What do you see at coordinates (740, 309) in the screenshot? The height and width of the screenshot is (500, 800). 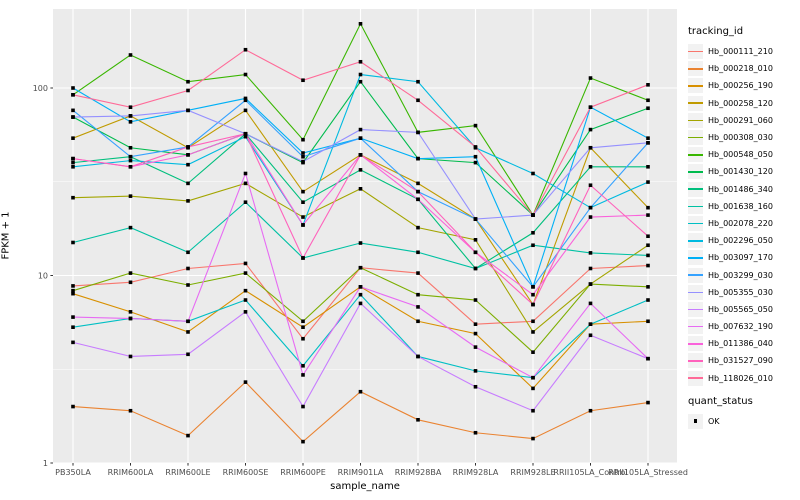 I see `legend-item-label: Hb_005565_050` at bounding box center [740, 309].